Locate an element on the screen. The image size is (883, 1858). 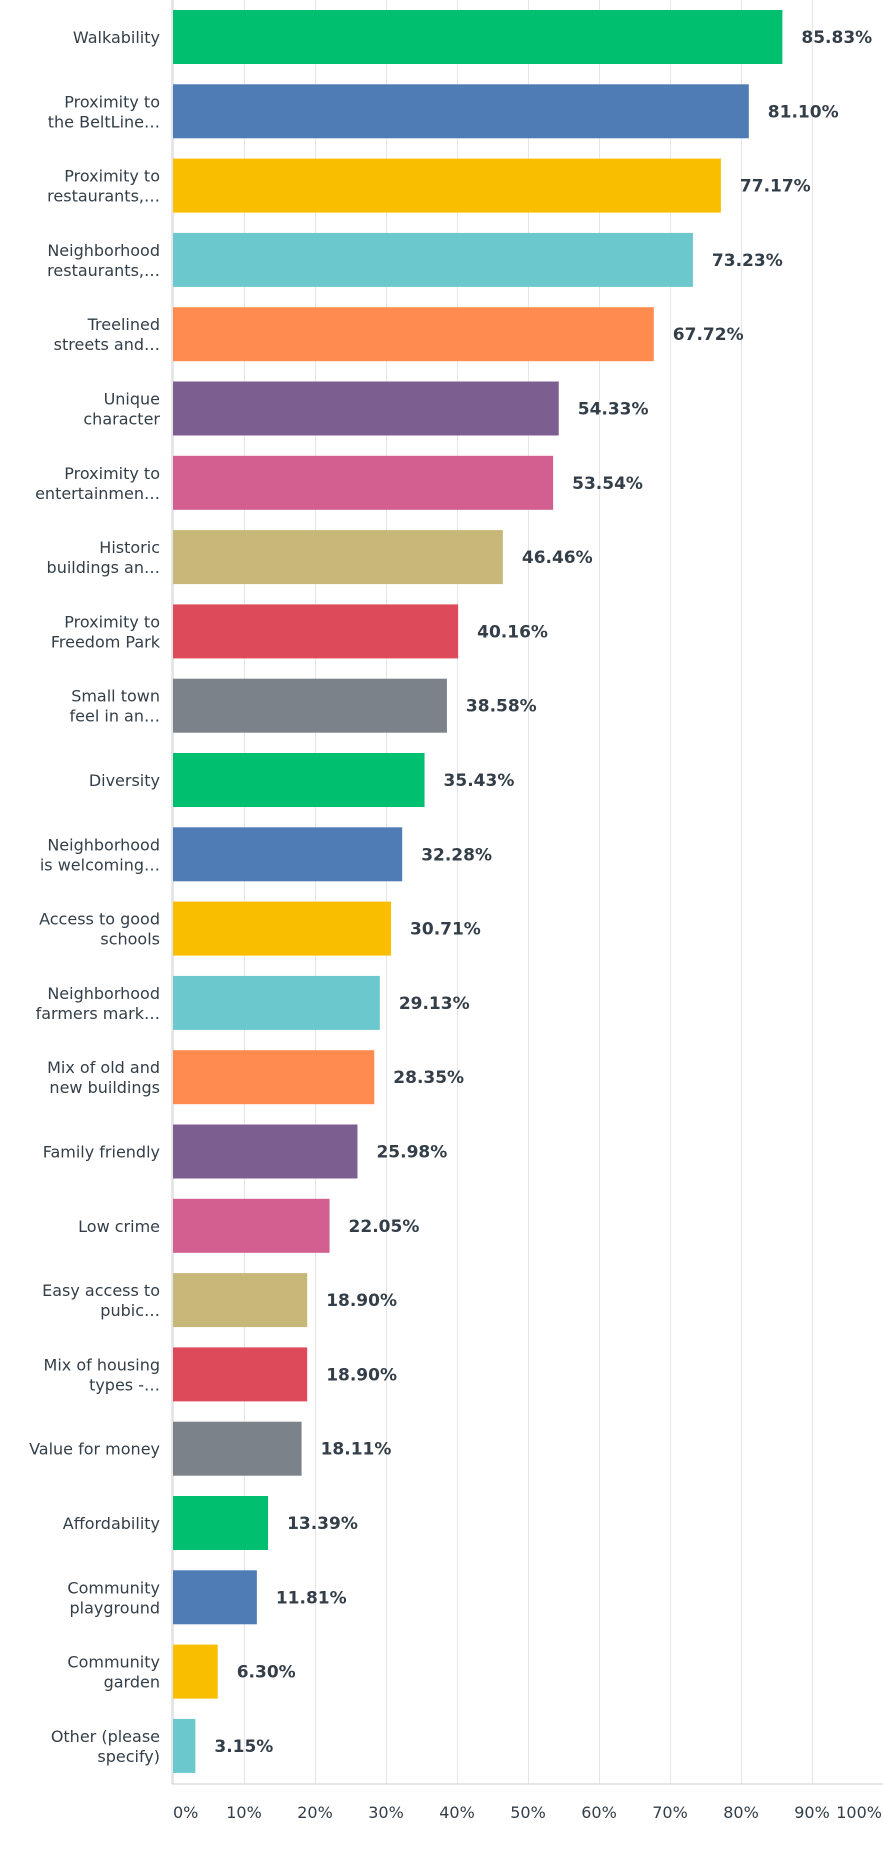
category-label: Family friendly is located at coordinates (101, 1152).